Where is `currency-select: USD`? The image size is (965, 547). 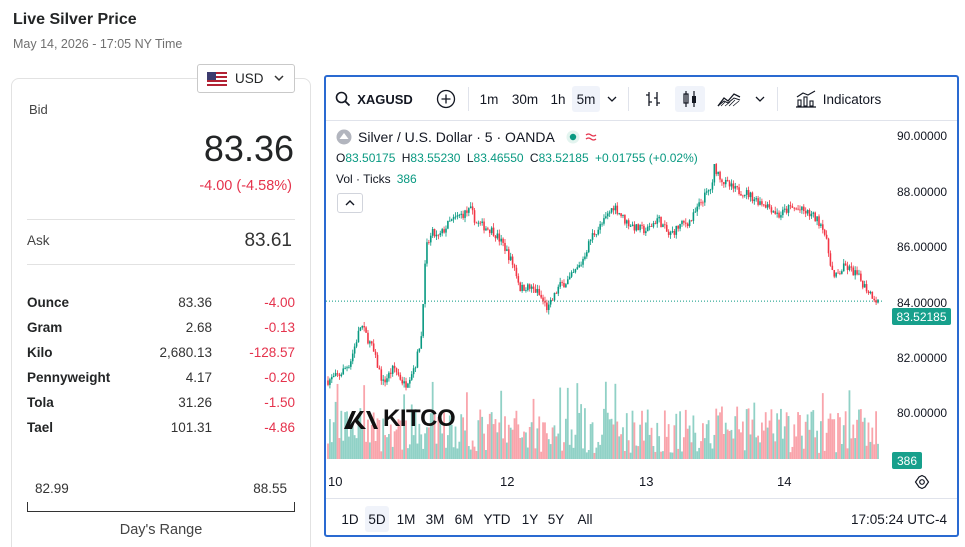
currency-select: USD is located at coordinates (246, 78).